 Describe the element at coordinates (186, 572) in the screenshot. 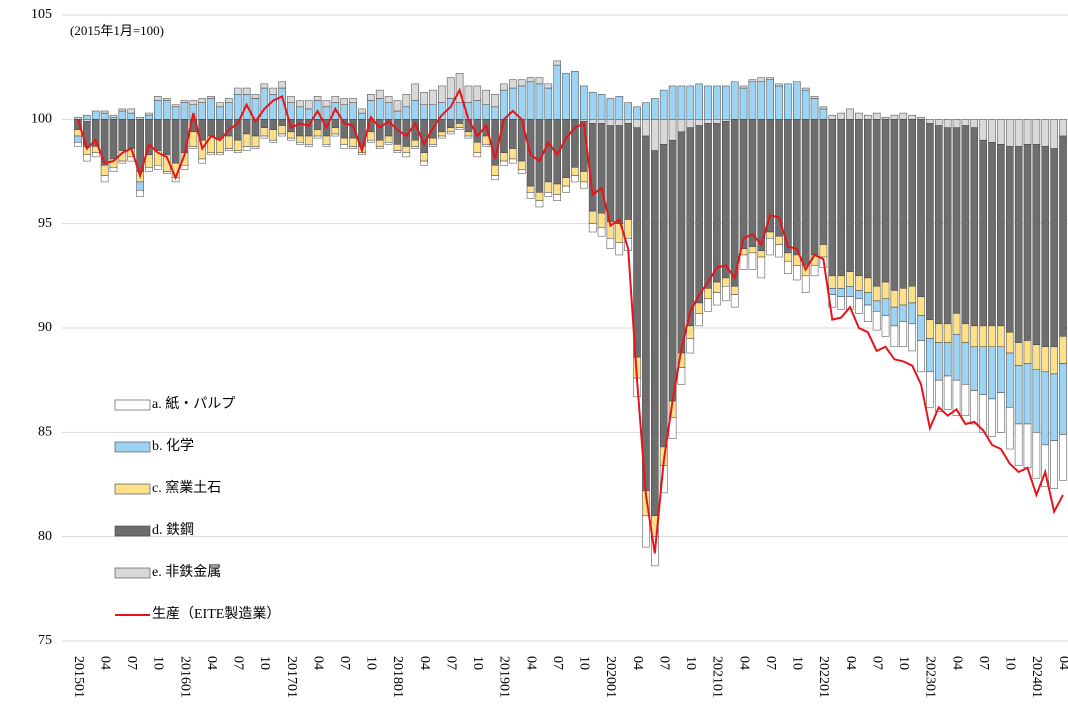

I see `legend-label: e. 非鉄金属` at that location.